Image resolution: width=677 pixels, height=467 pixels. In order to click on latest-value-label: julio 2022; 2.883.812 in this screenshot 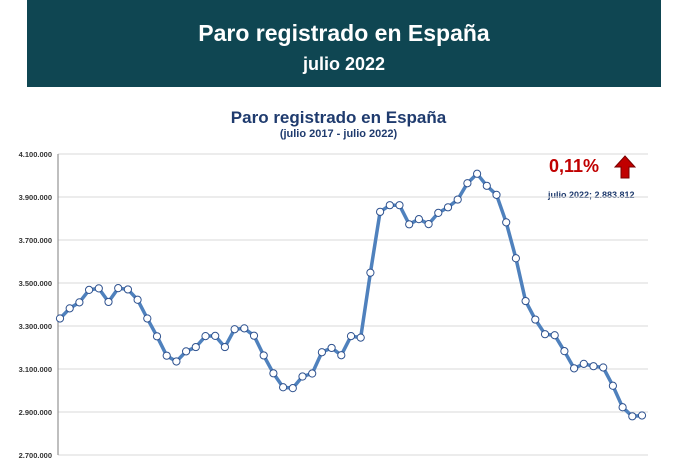, I will do `click(591, 195)`.